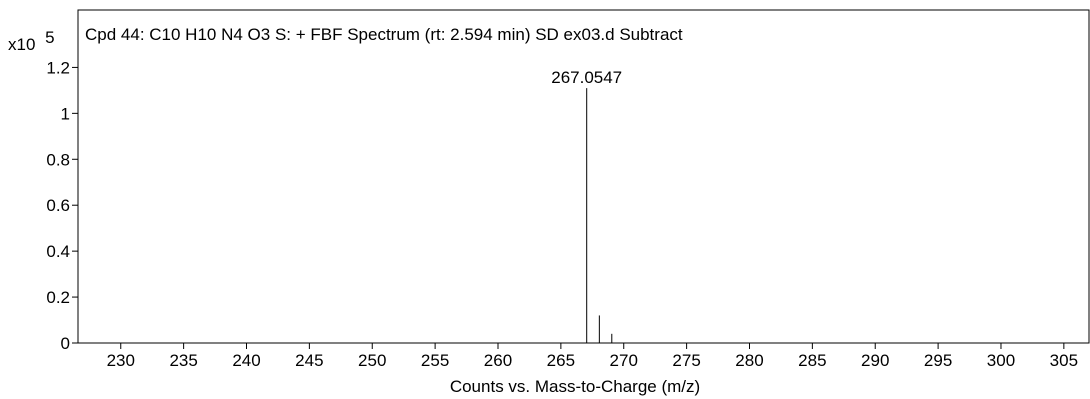  Describe the element at coordinates (65, 343) in the screenshot. I see `y-tick-label: 0` at that location.